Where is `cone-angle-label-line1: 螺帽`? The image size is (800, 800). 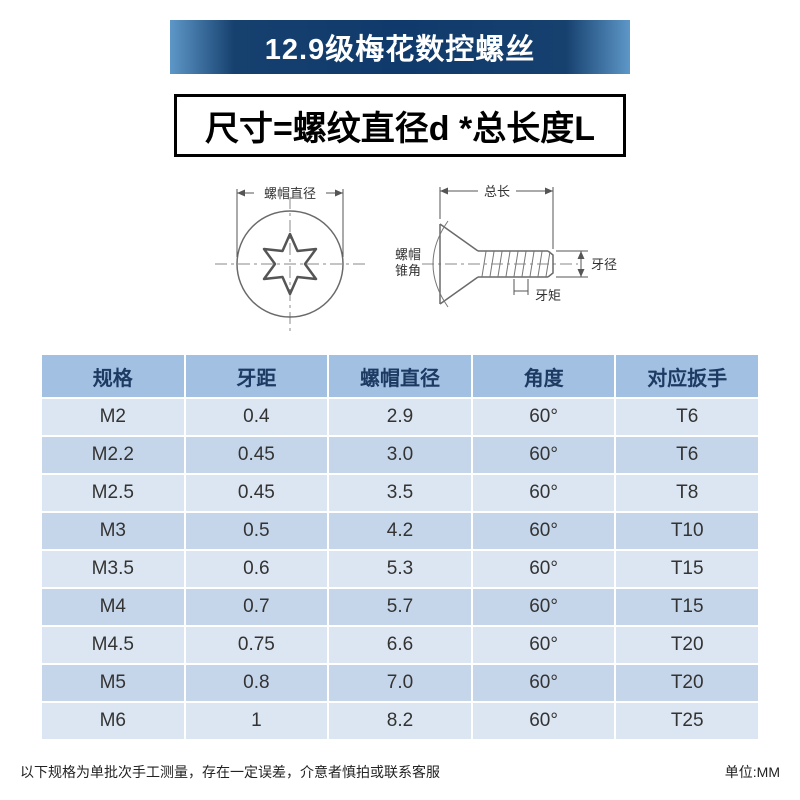 cone-angle-label-line1: 螺帽 is located at coordinates (408, 254).